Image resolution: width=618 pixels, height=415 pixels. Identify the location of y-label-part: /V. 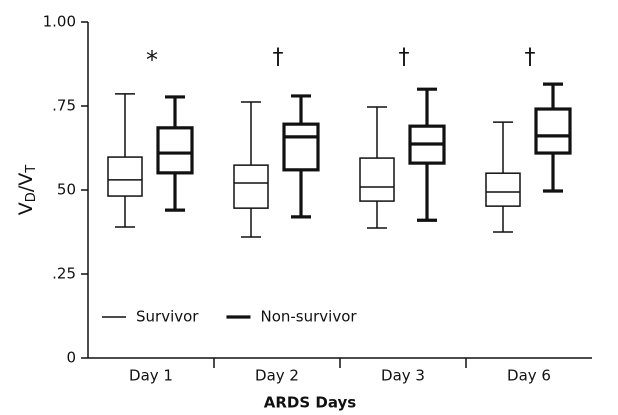
(26, 182).